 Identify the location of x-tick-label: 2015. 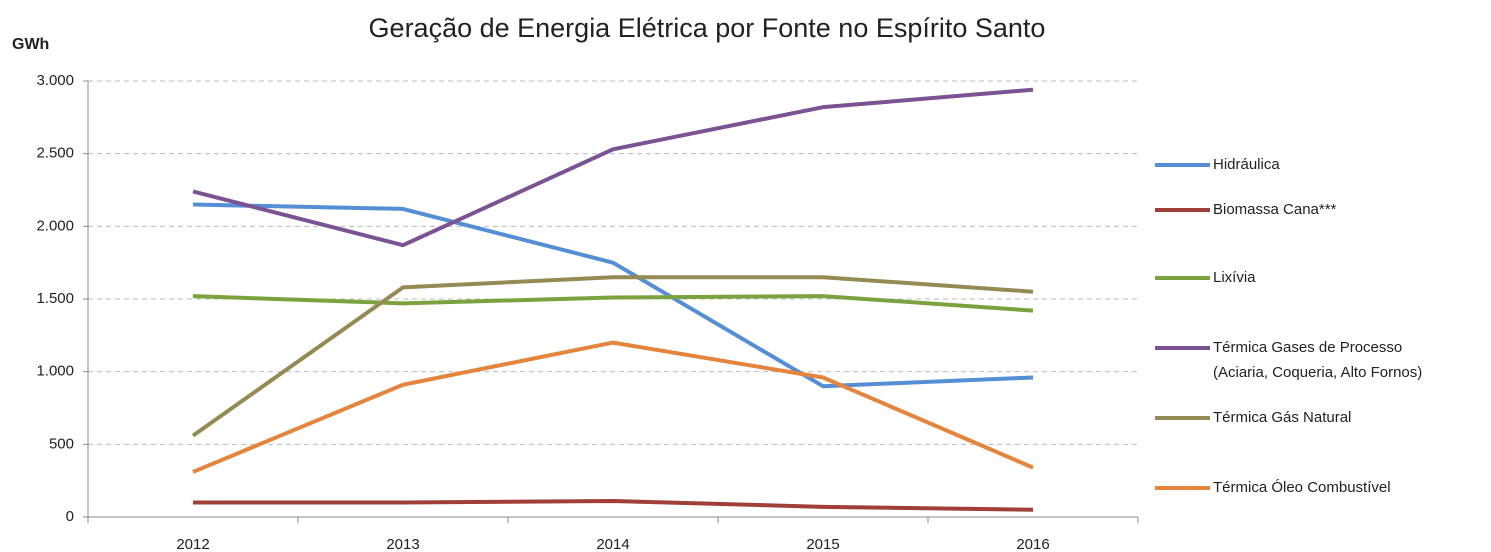
(822, 544).